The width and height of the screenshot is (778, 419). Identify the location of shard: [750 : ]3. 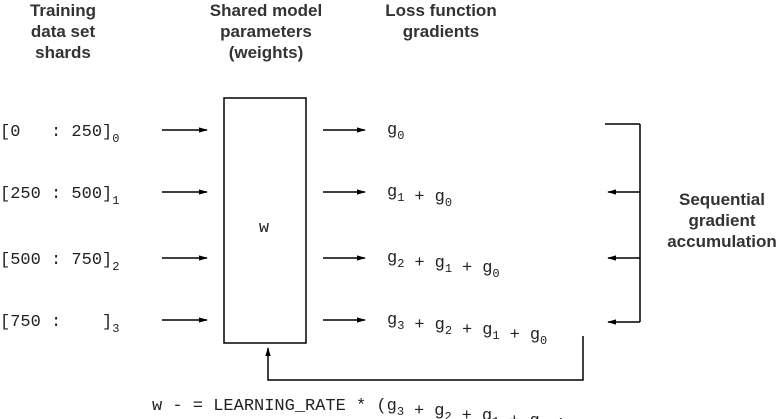
(59, 324).